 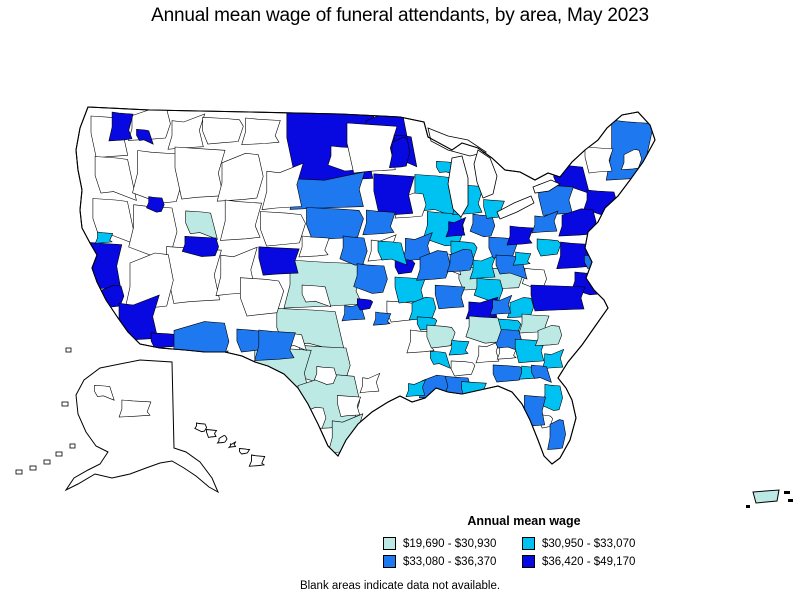 I want to click on legend-label-bin1: $19,690 - $30,930, so click(x=450, y=543).